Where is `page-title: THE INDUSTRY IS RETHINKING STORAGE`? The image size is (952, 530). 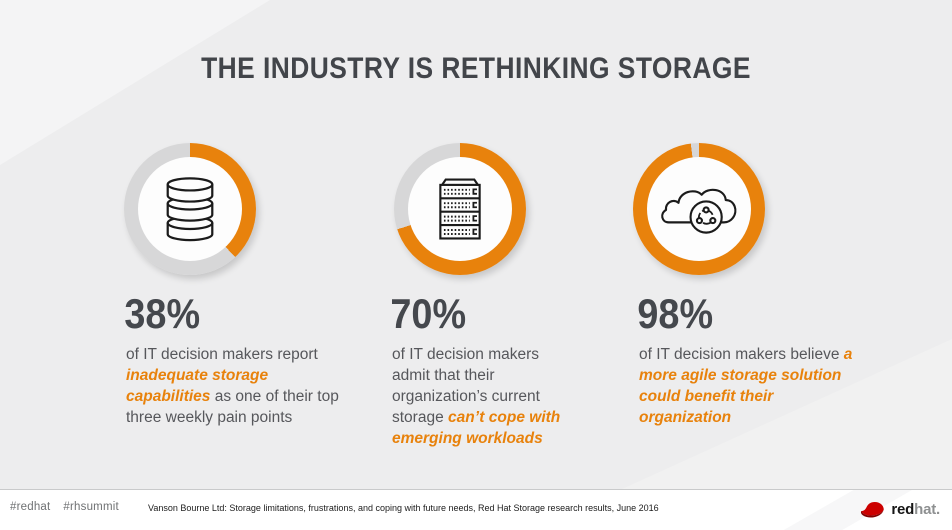
page-title: THE INDUSTRY IS RETHINKING STORAGE is located at coordinates (476, 68).